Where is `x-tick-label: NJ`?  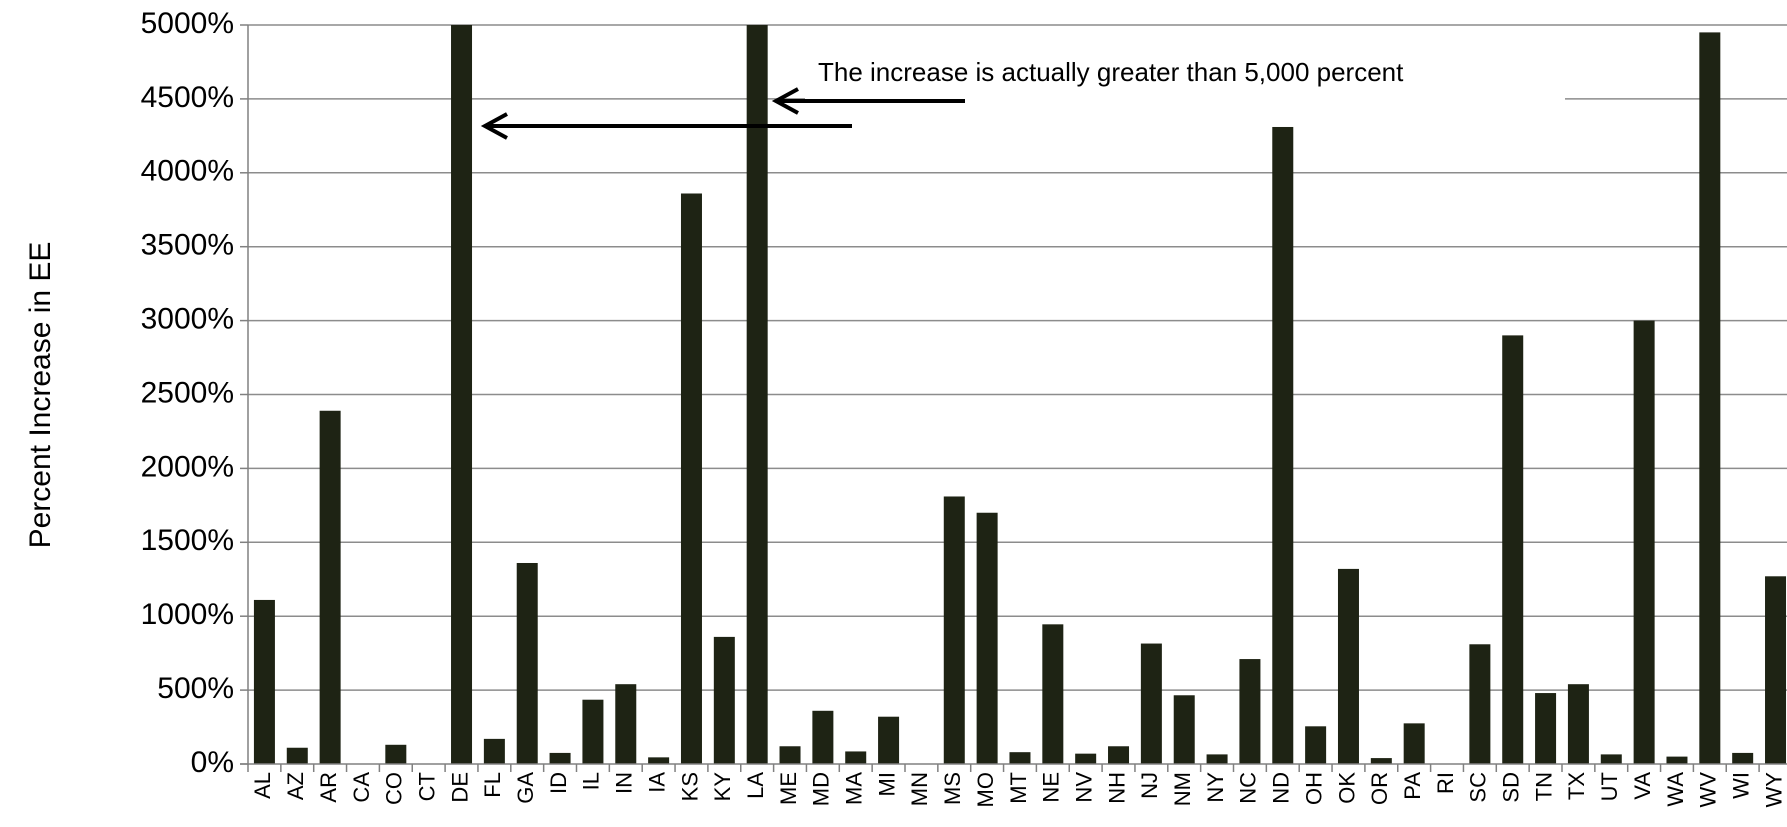 x-tick-label: NJ is located at coordinates (1149, 785).